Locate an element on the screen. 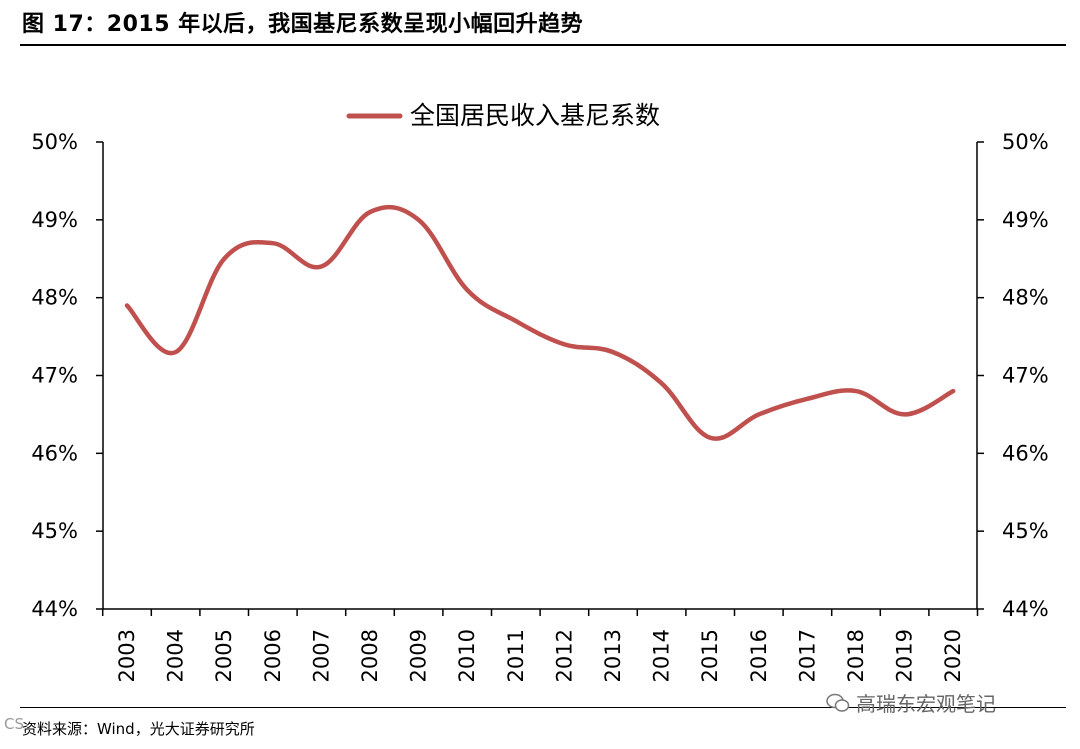 Image resolution: width=1080 pixels, height=749 pixels. x-tick-label: 2010 is located at coordinates (467, 655).